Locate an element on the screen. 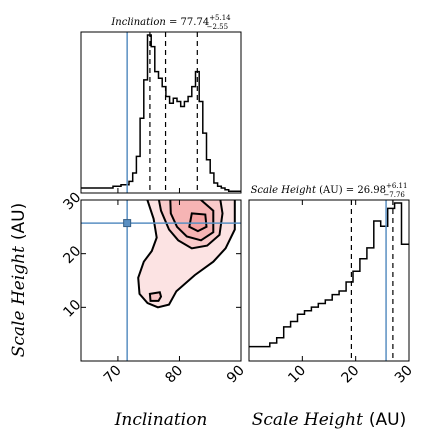 This screenshot has height=443, width=443. inclination-hist-steps is located at coordinates (161, 113).